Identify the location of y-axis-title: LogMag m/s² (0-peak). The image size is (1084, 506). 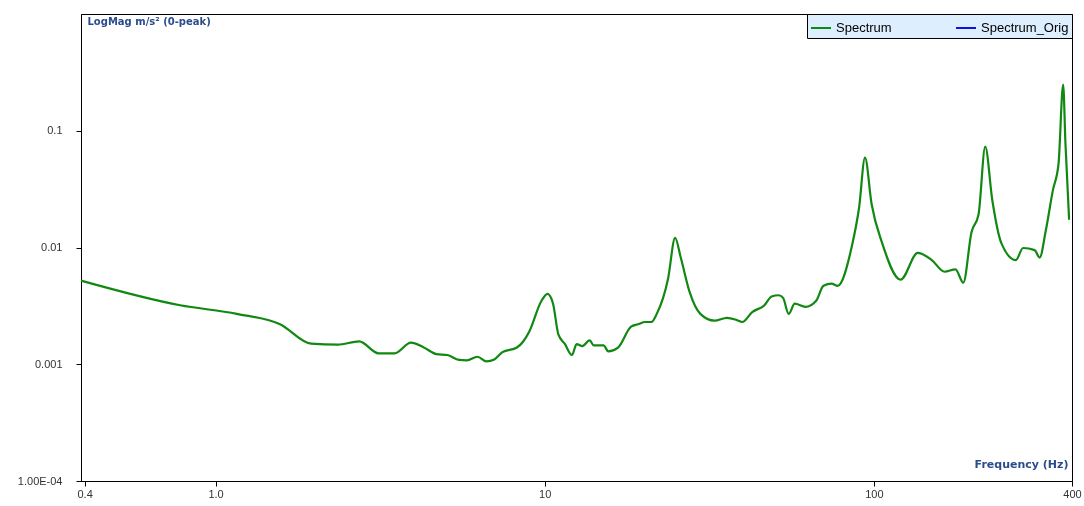
(149, 21).